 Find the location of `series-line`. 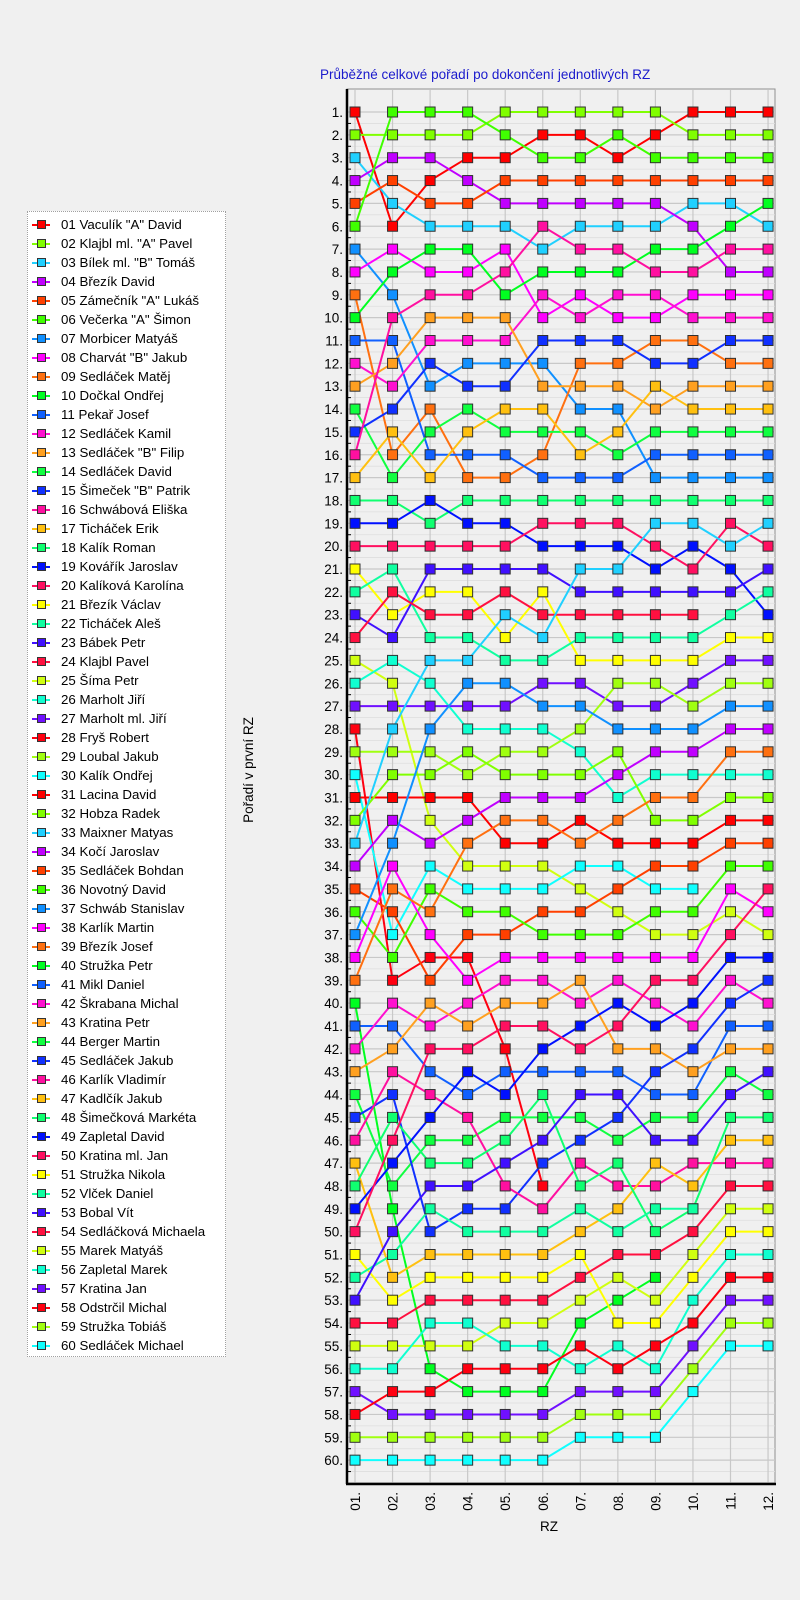

series-line is located at coordinates (561, 1209).